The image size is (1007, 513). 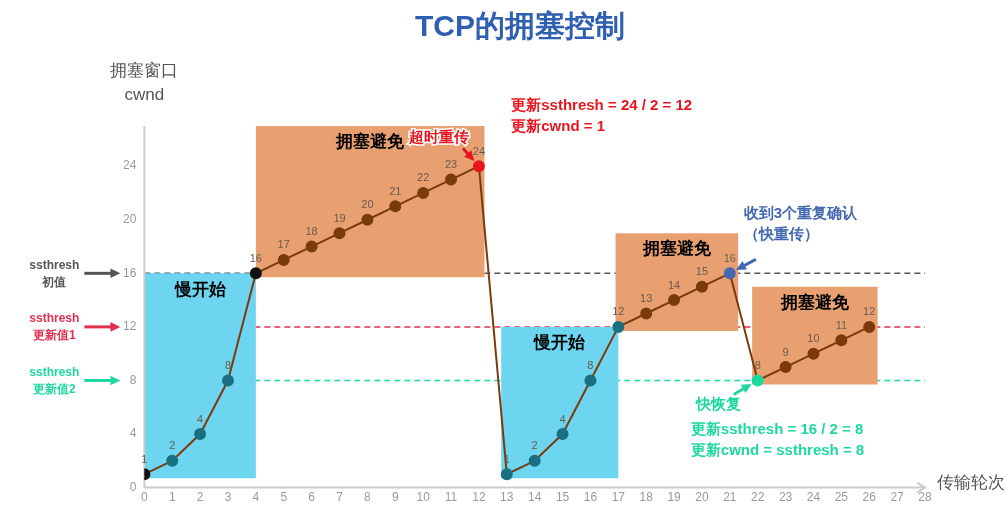 What do you see at coordinates (646, 298) in the screenshot?
I see `data-label: 13` at bounding box center [646, 298].